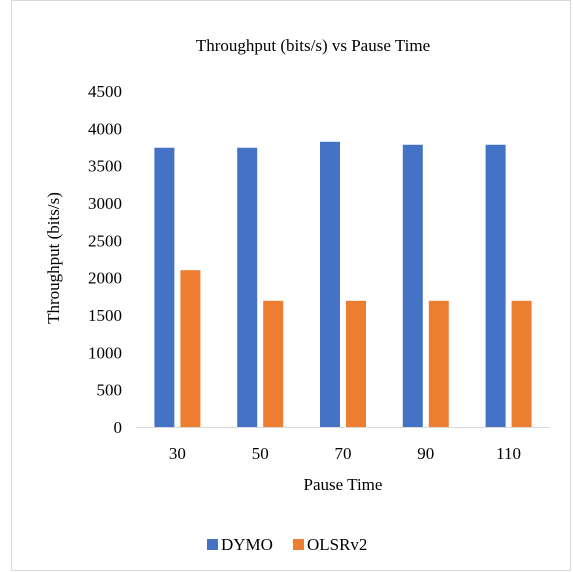  What do you see at coordinates (287, 544) in the screenshot?
I see `legend: DYMO OLSRv2` at bounding box center [287, 544].